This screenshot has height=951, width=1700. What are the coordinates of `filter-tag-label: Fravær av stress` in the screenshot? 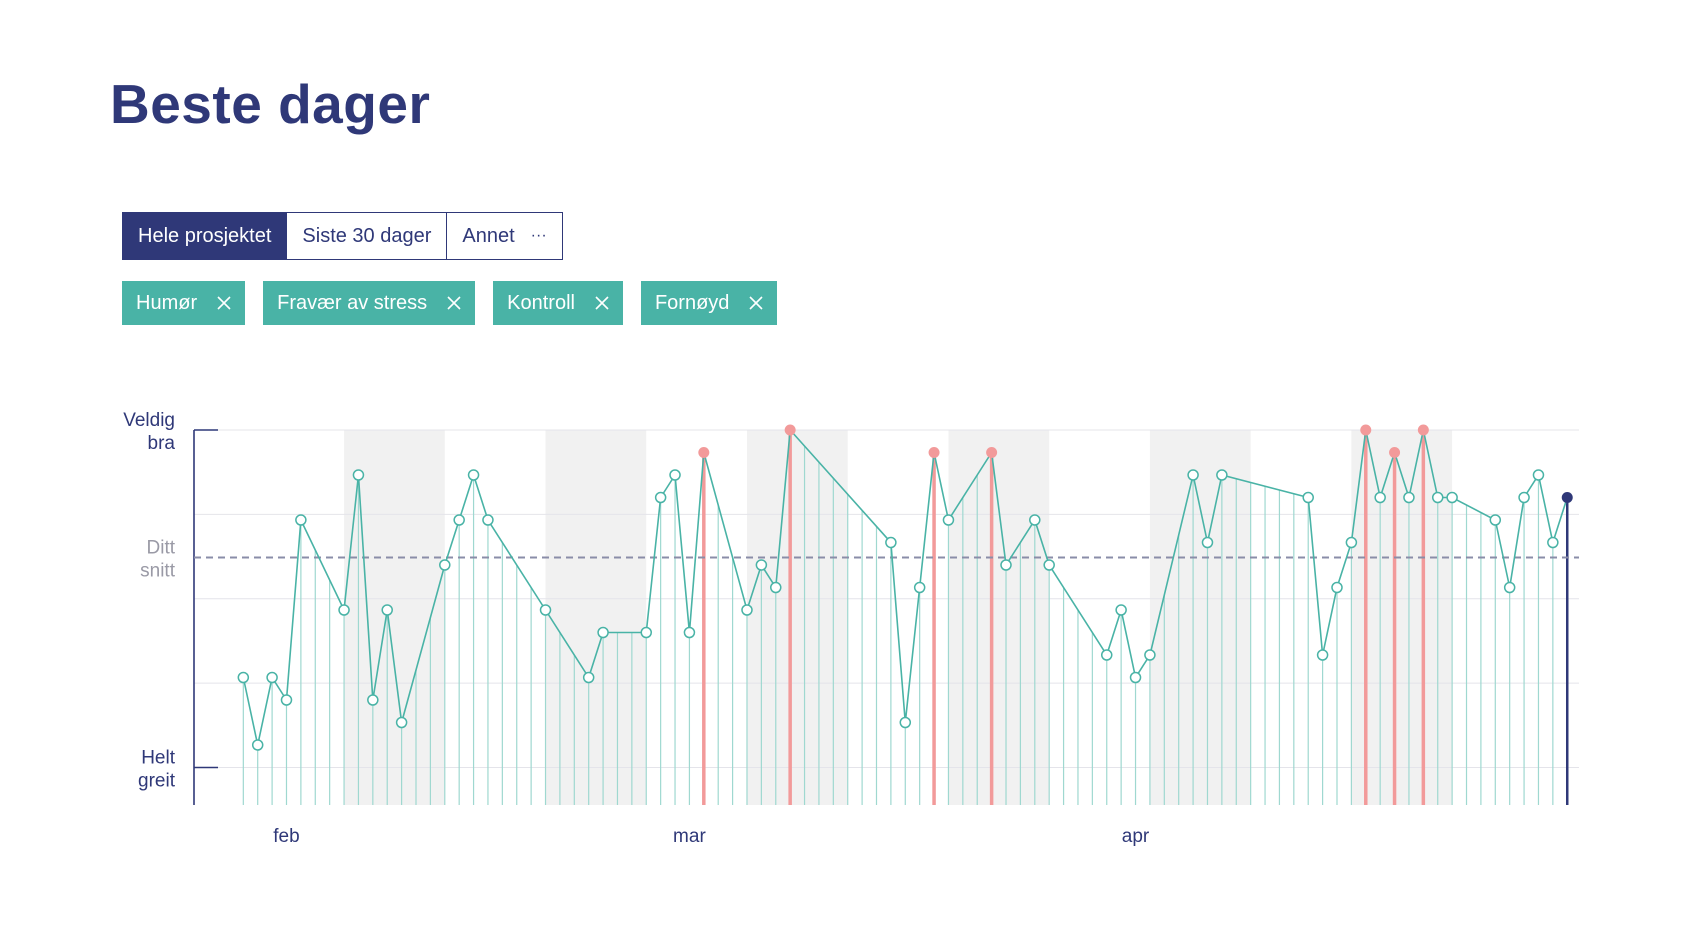 It's located at (352, 302).